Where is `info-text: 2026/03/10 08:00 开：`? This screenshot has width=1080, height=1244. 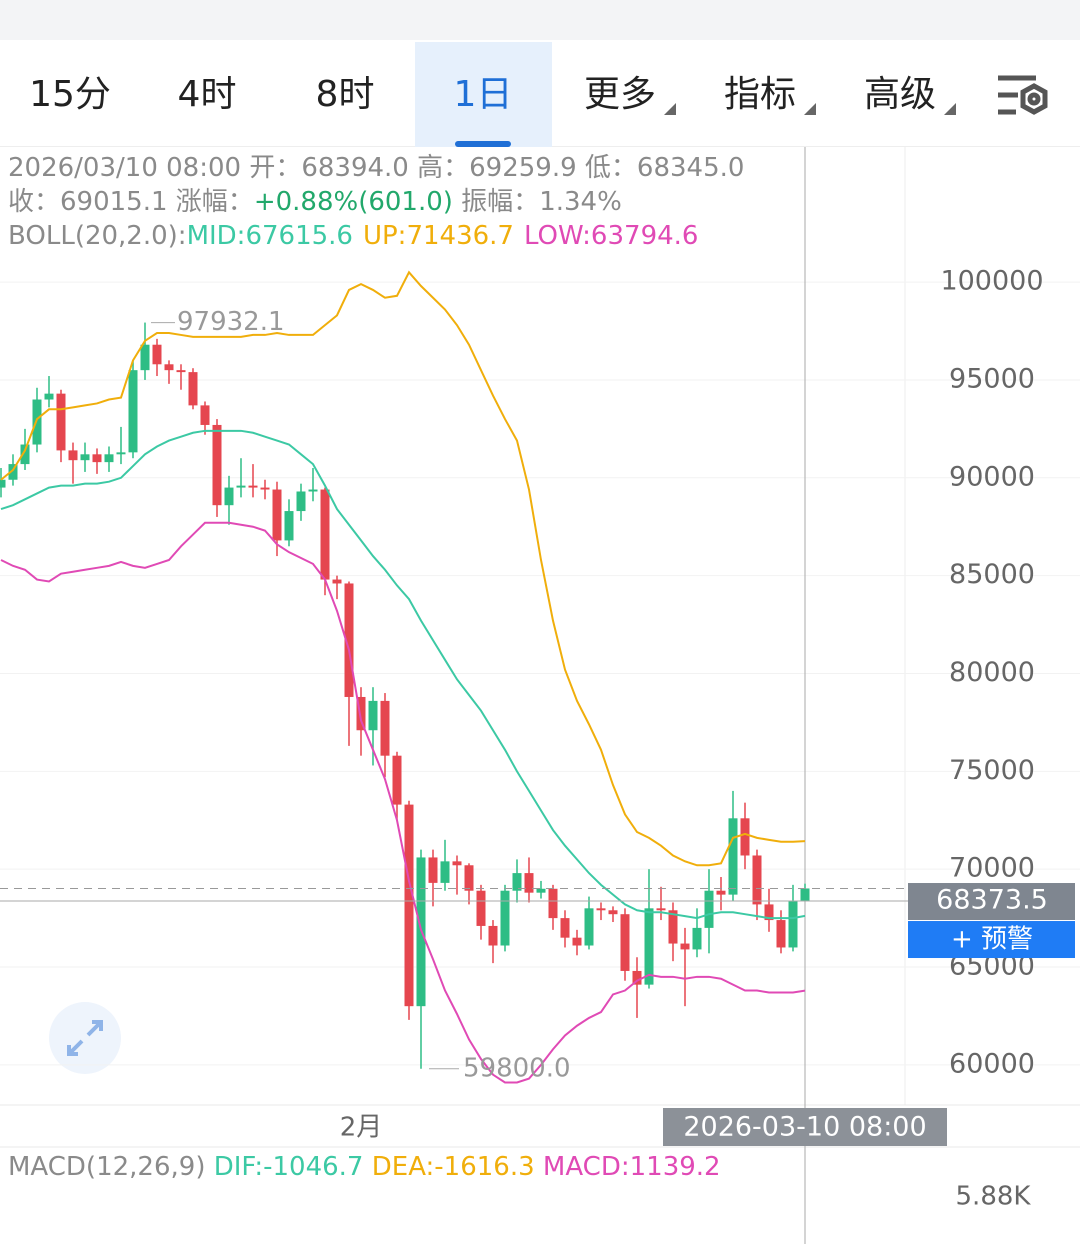 info-text: 2026/03/10 08:00 开： is located at coordinates (154, 168).